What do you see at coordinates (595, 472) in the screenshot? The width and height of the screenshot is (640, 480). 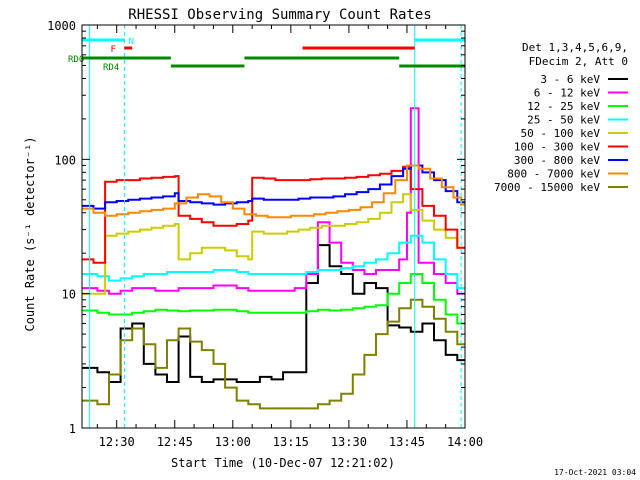 I see `timestamp: 17-Oct-2021 03:04` at bounding box center [595, 472].